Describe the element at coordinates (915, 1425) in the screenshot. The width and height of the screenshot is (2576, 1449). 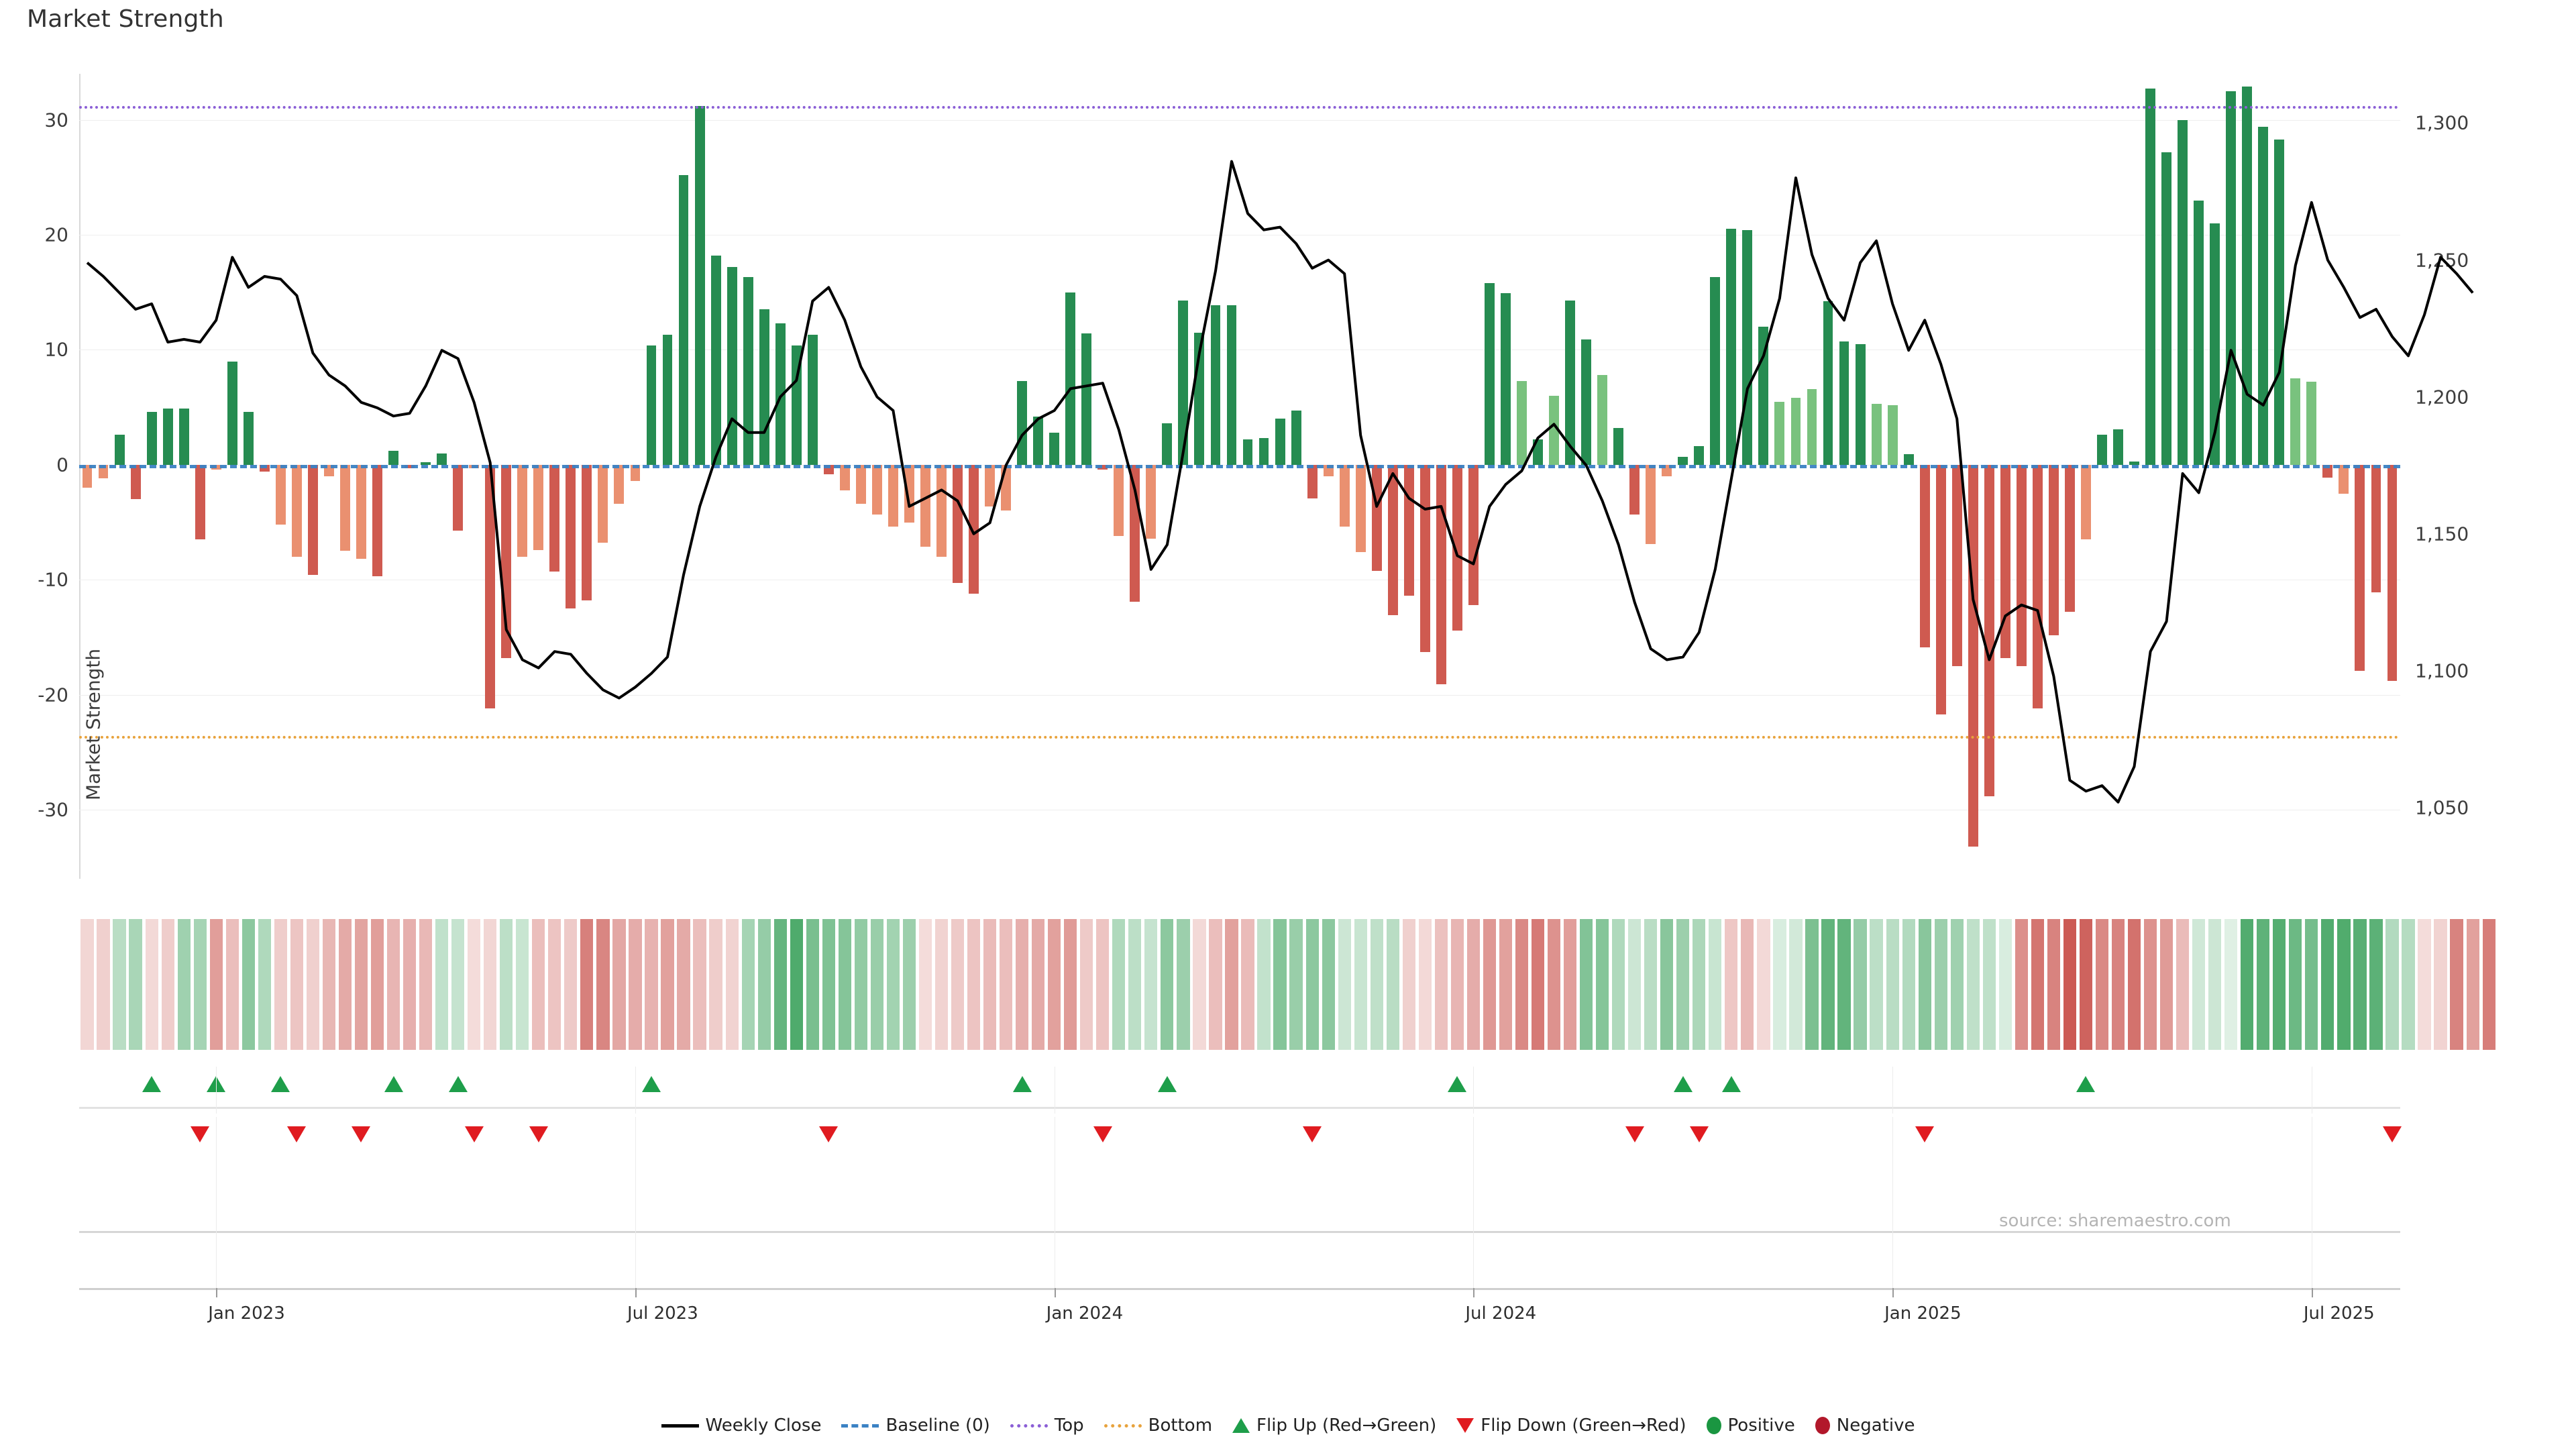
I see `legend-item-baseline: Baseline (0)` at that location.